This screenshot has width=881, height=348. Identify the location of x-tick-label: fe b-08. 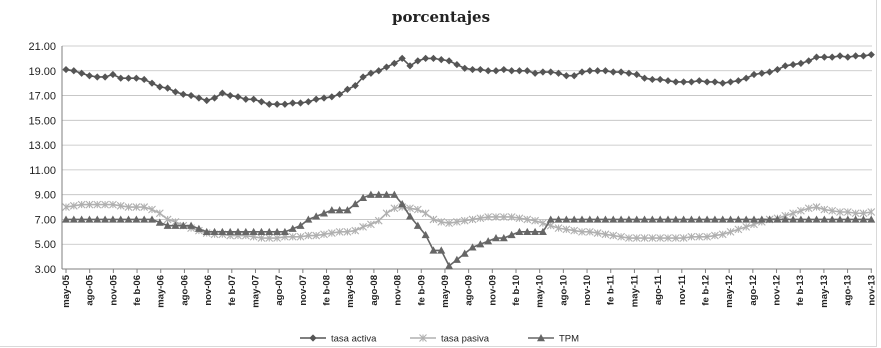
(327, 290).